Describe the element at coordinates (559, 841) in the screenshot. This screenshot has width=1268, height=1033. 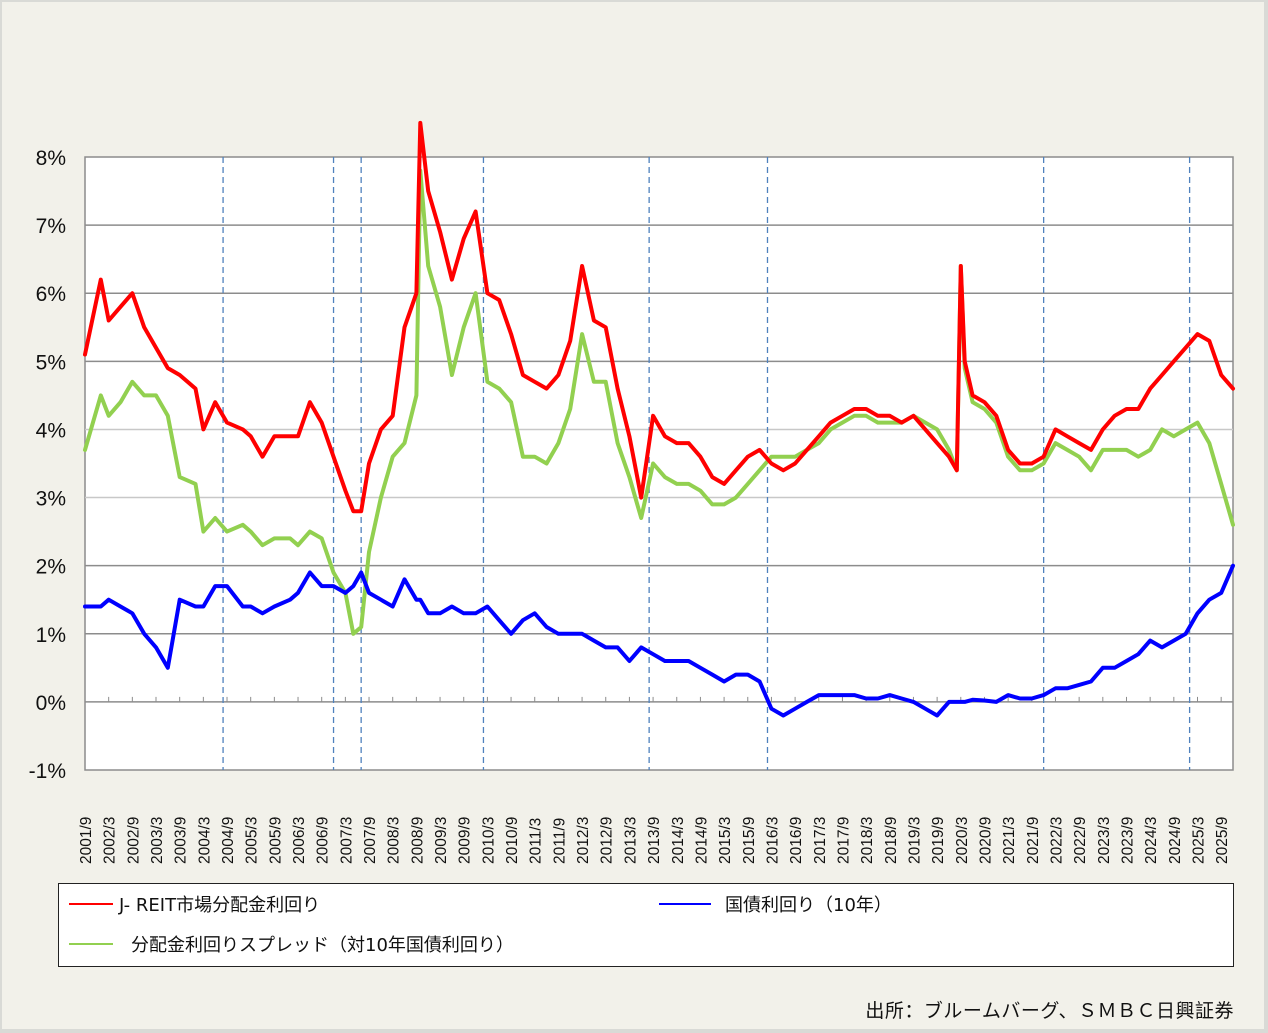
I see `x-tick-label: 2011/9` at that location.